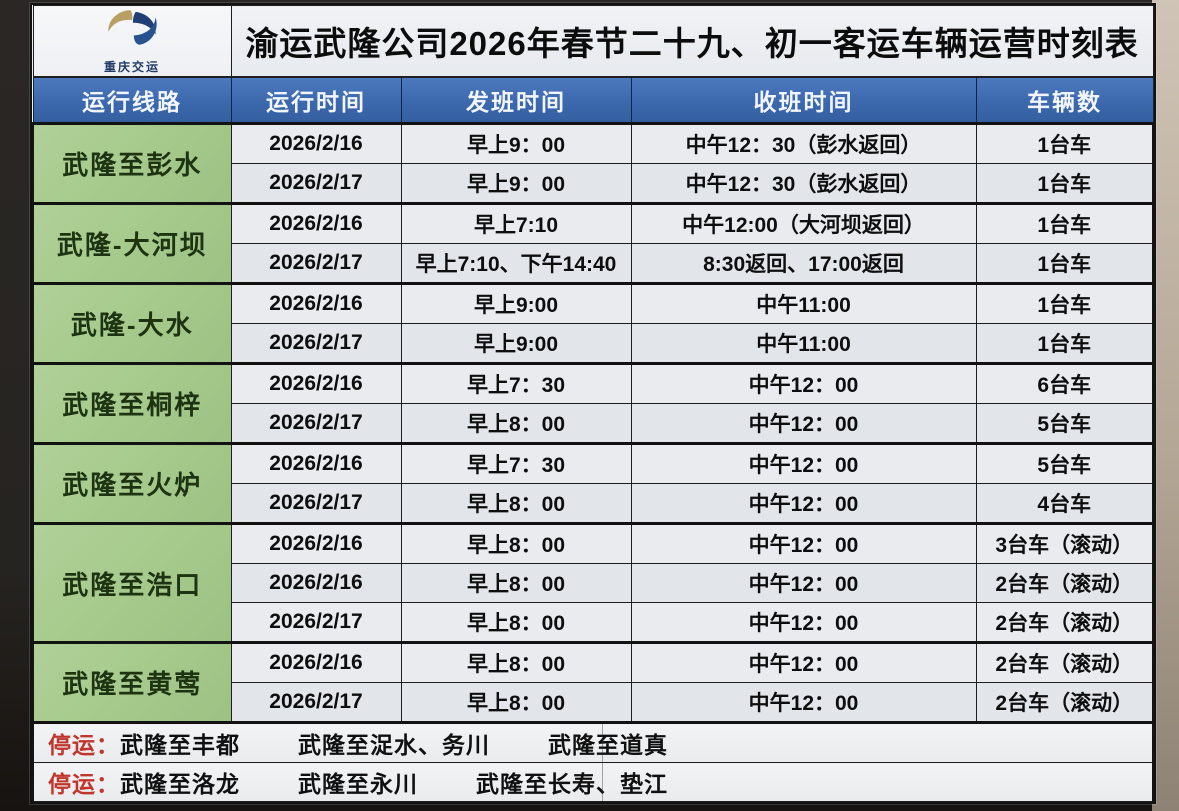 This screenshot has width=1179, height=811. I want to click on table-row: 武隆至彭水 2026/2/16 早上9：00 中午12：30（彭水返回） 1台车, so click(593, 163).